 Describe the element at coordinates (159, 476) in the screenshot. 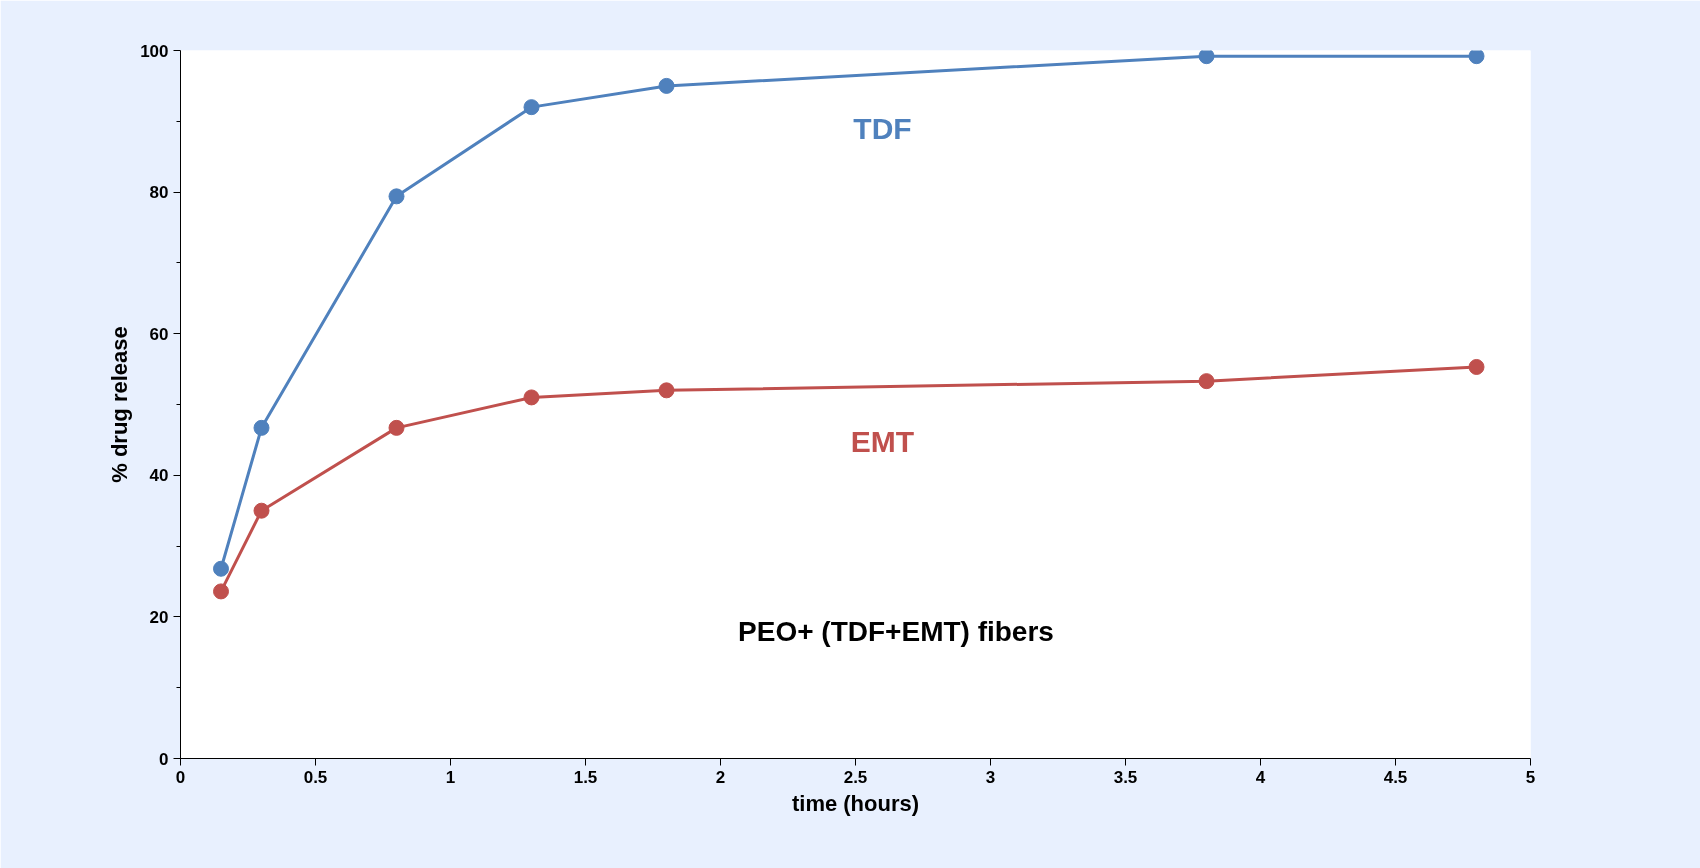

I see `y-tick-label: 40` at that location.